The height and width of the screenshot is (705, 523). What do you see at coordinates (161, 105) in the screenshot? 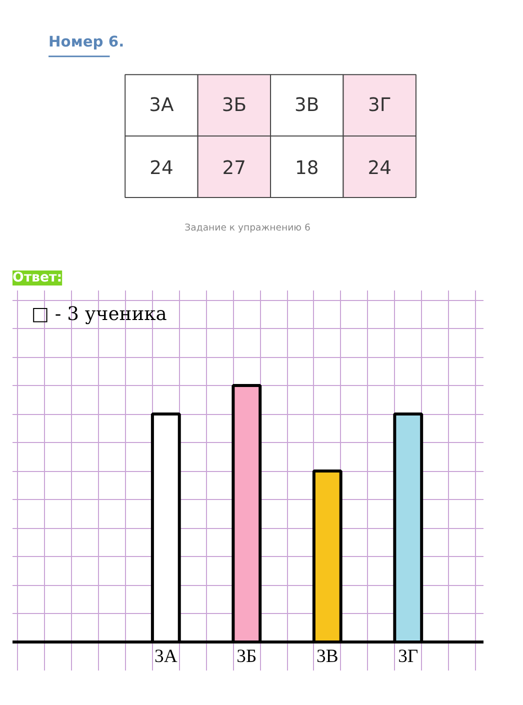
I see `x-tick-label: 3А` at bounding box center [161, 105].